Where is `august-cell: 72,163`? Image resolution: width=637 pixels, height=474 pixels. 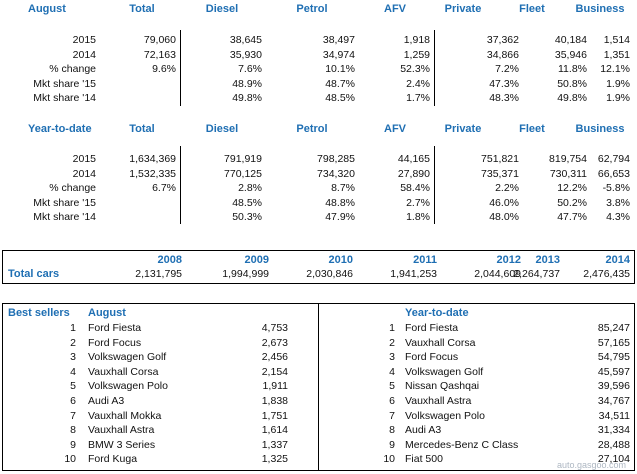 august-cell: 72,163 is located at coordinates (159, 54).